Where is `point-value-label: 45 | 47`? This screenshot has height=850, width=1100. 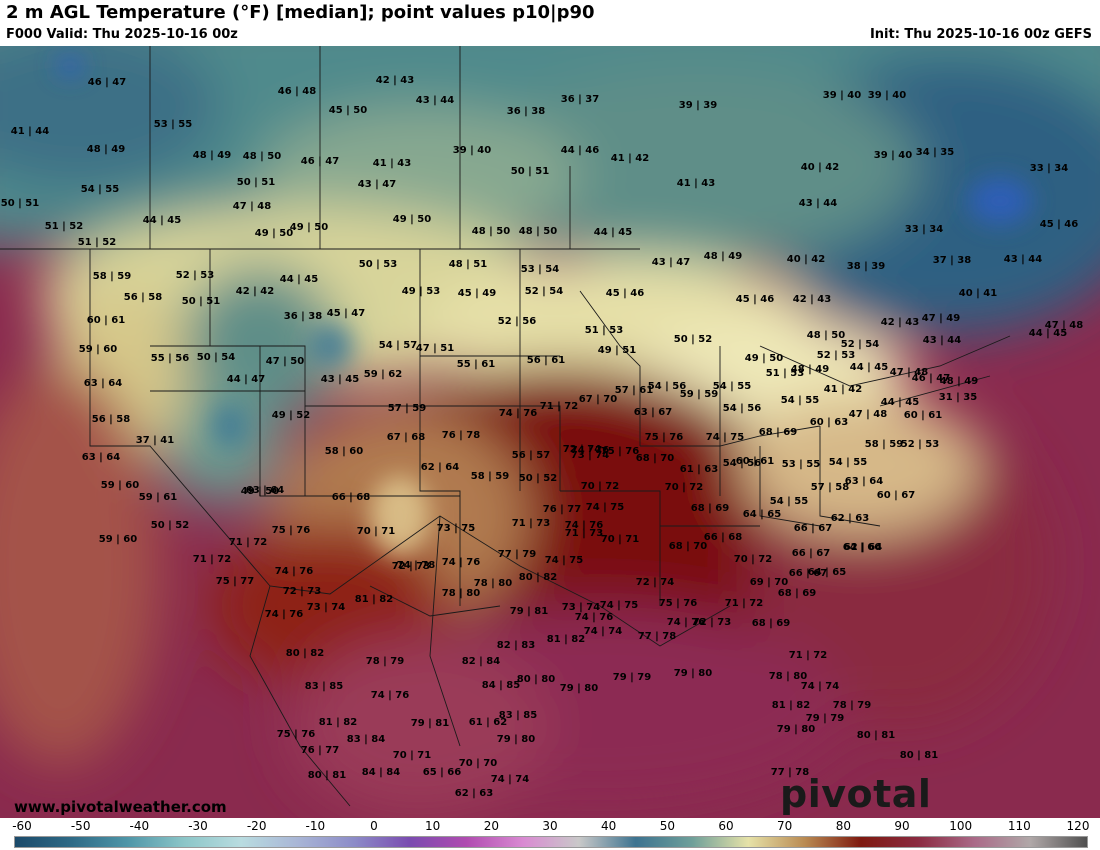
point-value-label: 45 | 47 is located at coordinates (346, 313).